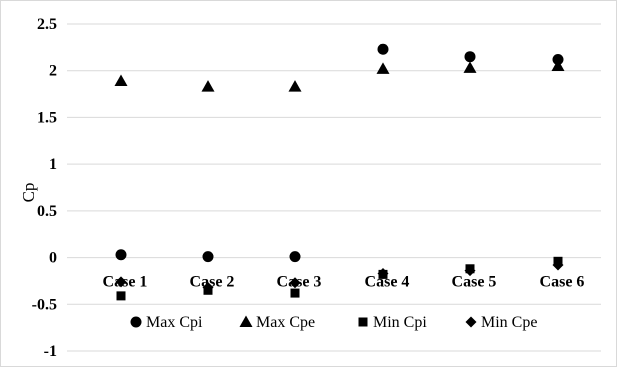 The image size is (617, 367). What do you see at coordinates (562, 282) in the screenshot?
I see `category-label-case-6: Case 6` at bounding box center [562, 282].